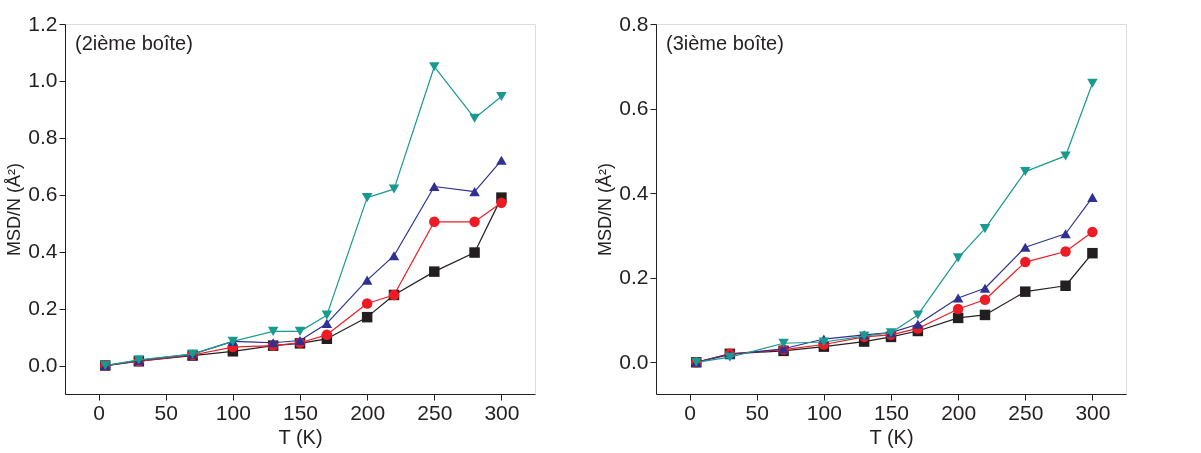  Describe the element at coordinates (134, 43) in the screenshot. I see `annotation: (2ième boîte)` at that location.